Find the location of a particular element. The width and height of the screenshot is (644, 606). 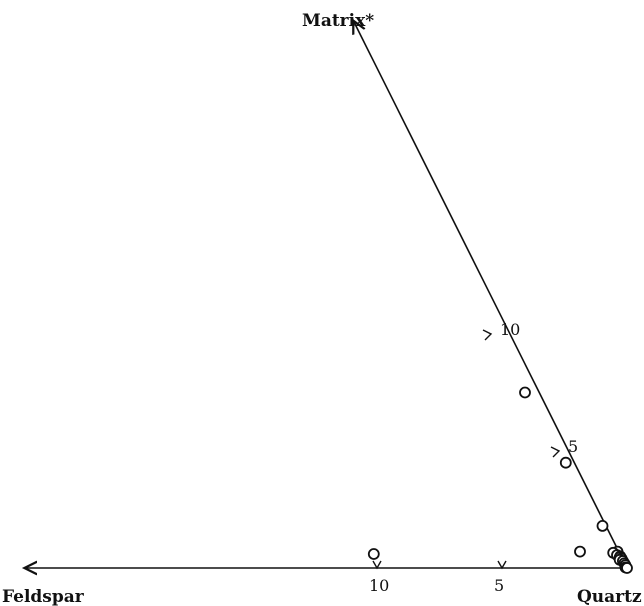

tick-marks-group is located at coordinates (466, 449).